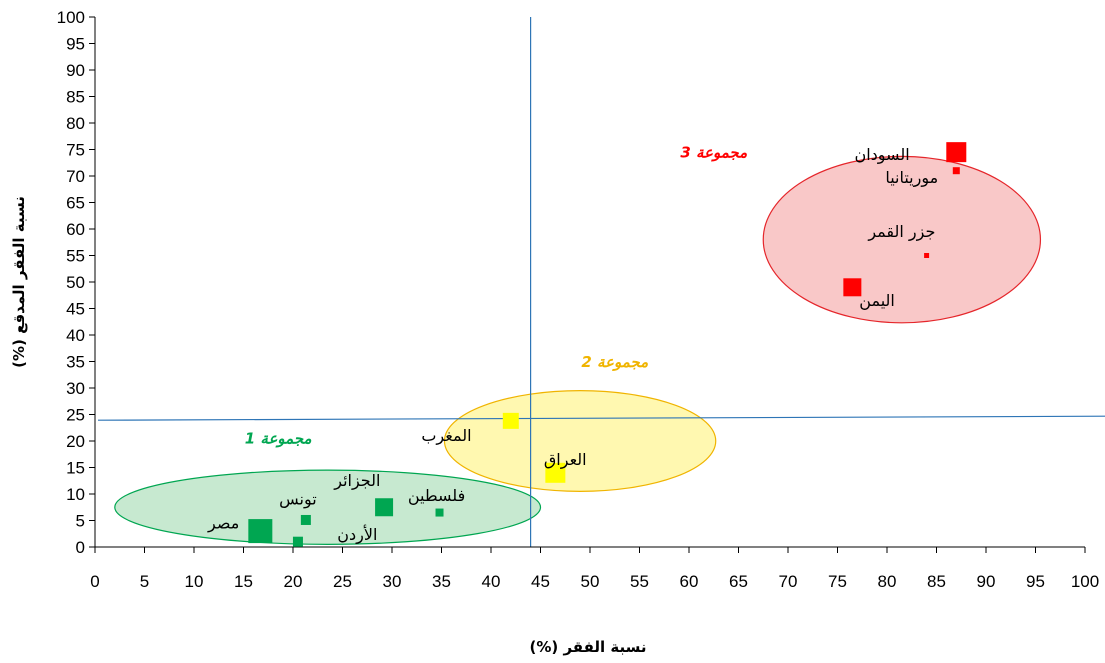  What do you see at coordinates (75, 362) in the screenshot?
I see `y-tick-label: 35` at bounding box center [75, 362].